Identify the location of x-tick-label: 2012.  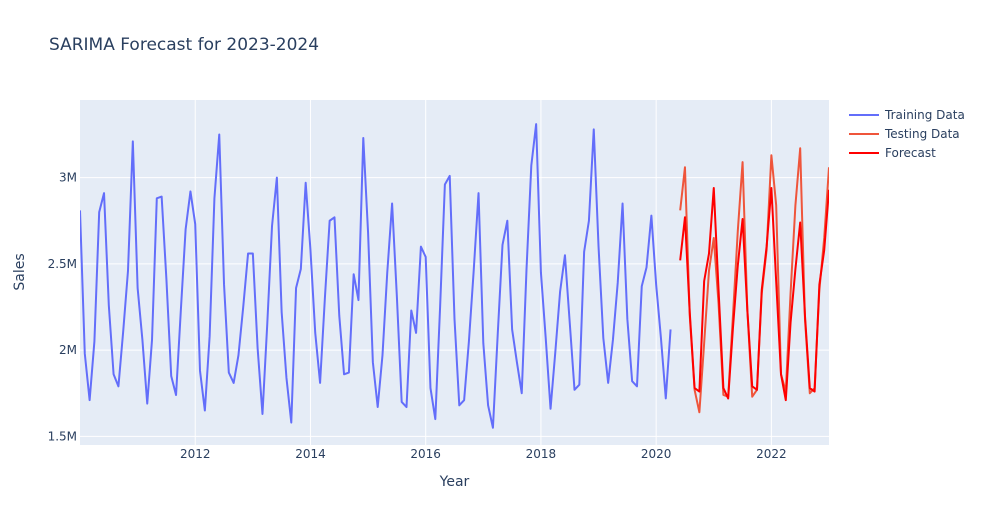
(195, 454).